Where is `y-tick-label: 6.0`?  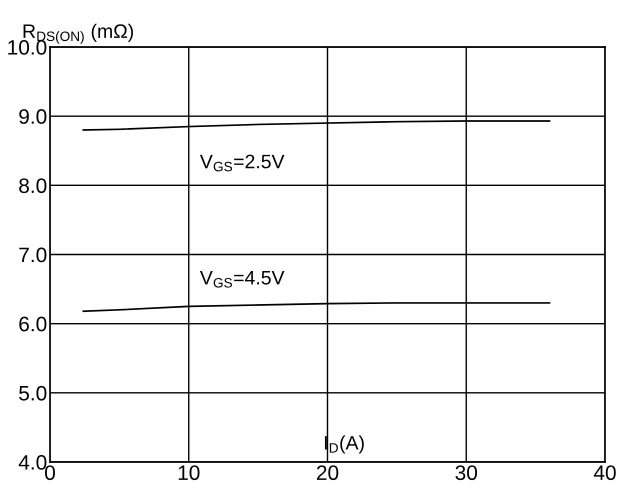
y-tick-label: 6.0 is located at coordinates (32, 324).